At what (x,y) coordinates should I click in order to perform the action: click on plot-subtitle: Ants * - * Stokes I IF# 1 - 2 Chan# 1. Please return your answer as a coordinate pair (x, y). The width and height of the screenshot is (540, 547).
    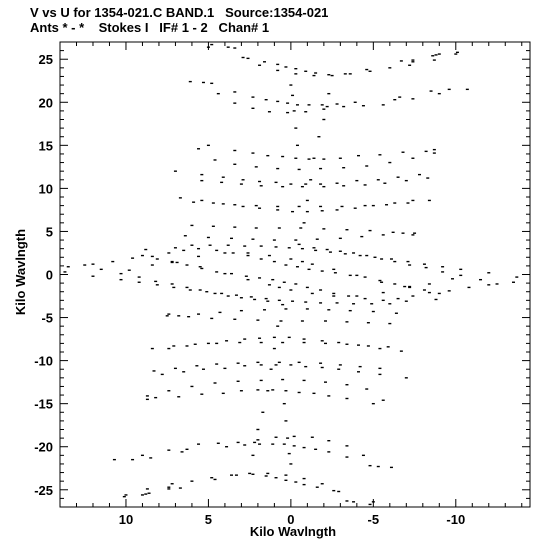
    Looking at the image, I should click on (150, 27).